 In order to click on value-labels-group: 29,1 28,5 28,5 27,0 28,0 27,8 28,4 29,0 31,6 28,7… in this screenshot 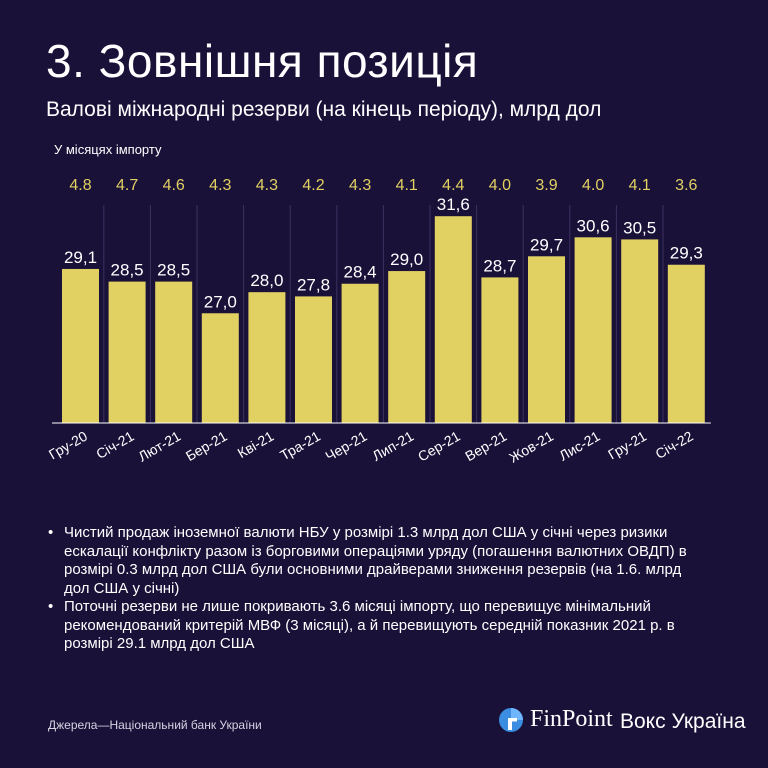, I will do `click(383, 253)`.